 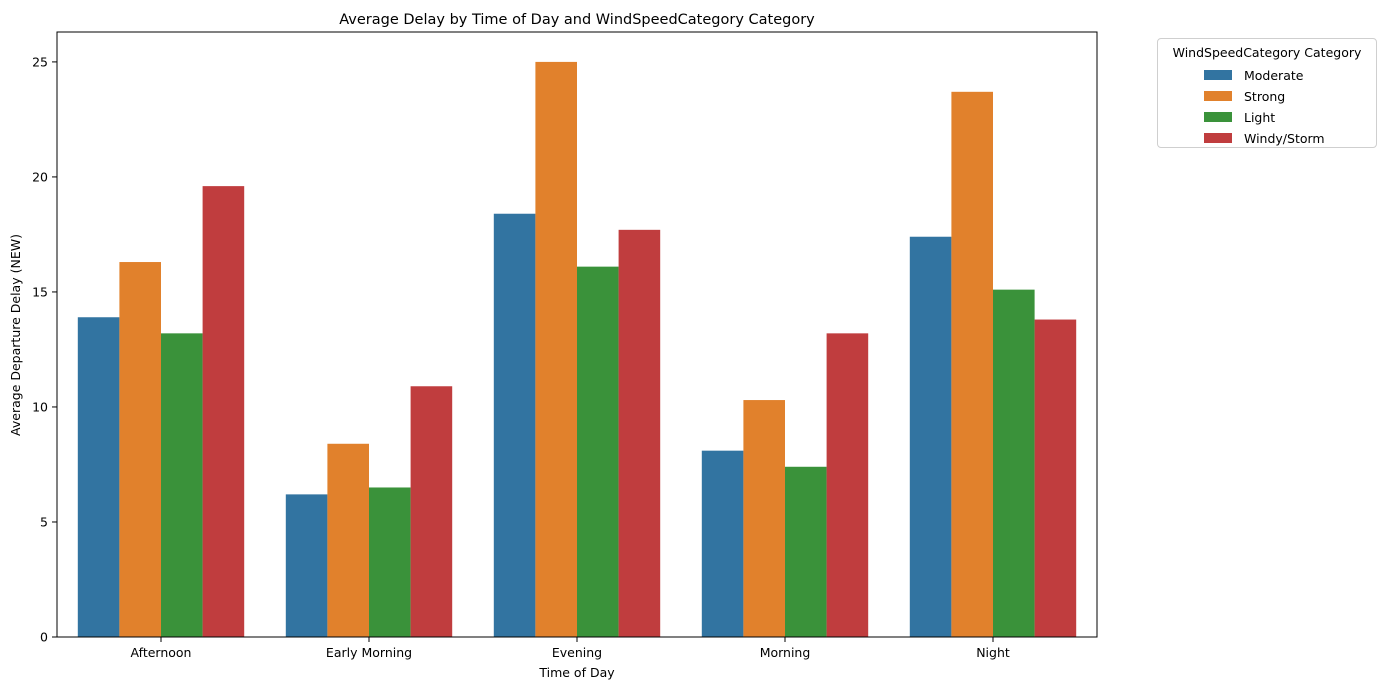 What do you see at coordinates (1274, 75) in the screenshot?
I see `legend-label-moderate: Moderate` at bounding box center [1274, 75].